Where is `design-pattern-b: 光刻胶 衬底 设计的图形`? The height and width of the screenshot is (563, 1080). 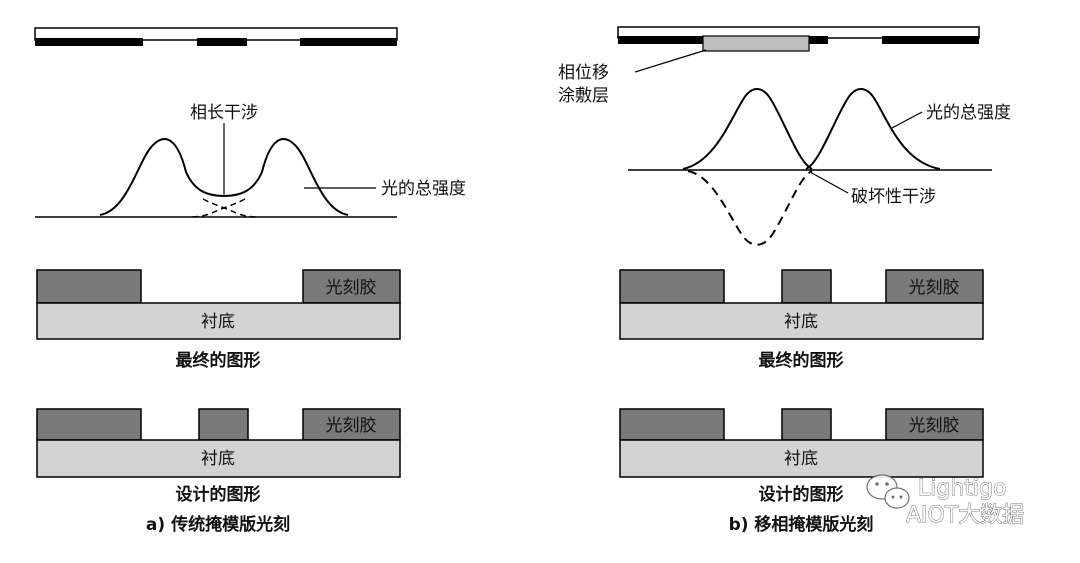 design-pattern-b: 光刻胶 衬底 设计的图形 is located at coordinates (801, 456).